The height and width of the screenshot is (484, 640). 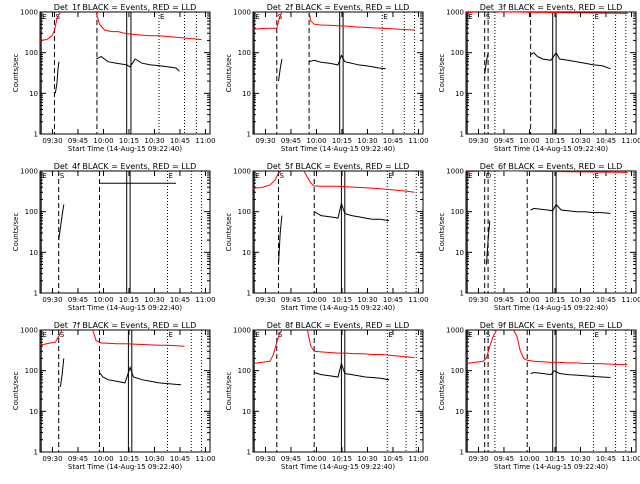 What do you see at coordinates (125, 7) in the screenshot?
I see `chart-title: Det_1f BLACK = Events, RED = LLD` at bounding box center [125, 7].